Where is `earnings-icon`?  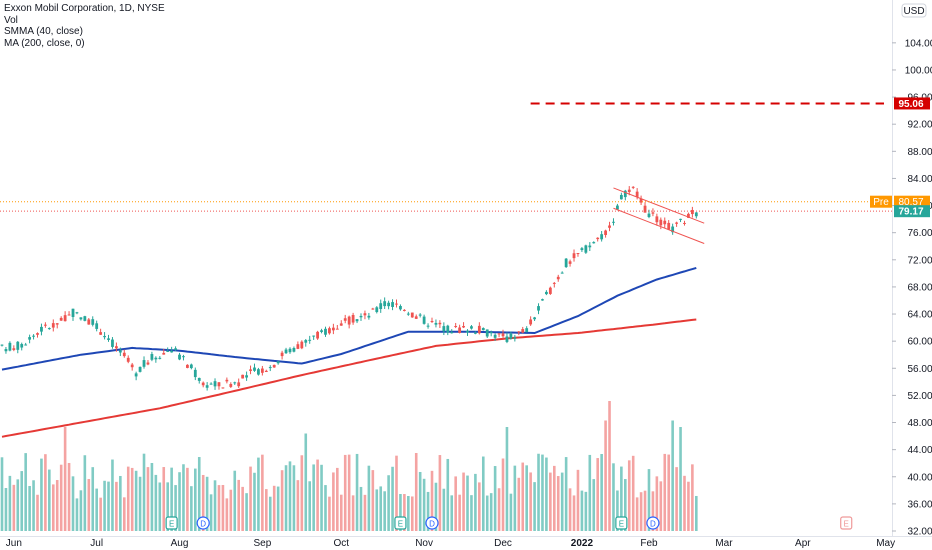
earnings-icon is located at coordinates (846, 523).